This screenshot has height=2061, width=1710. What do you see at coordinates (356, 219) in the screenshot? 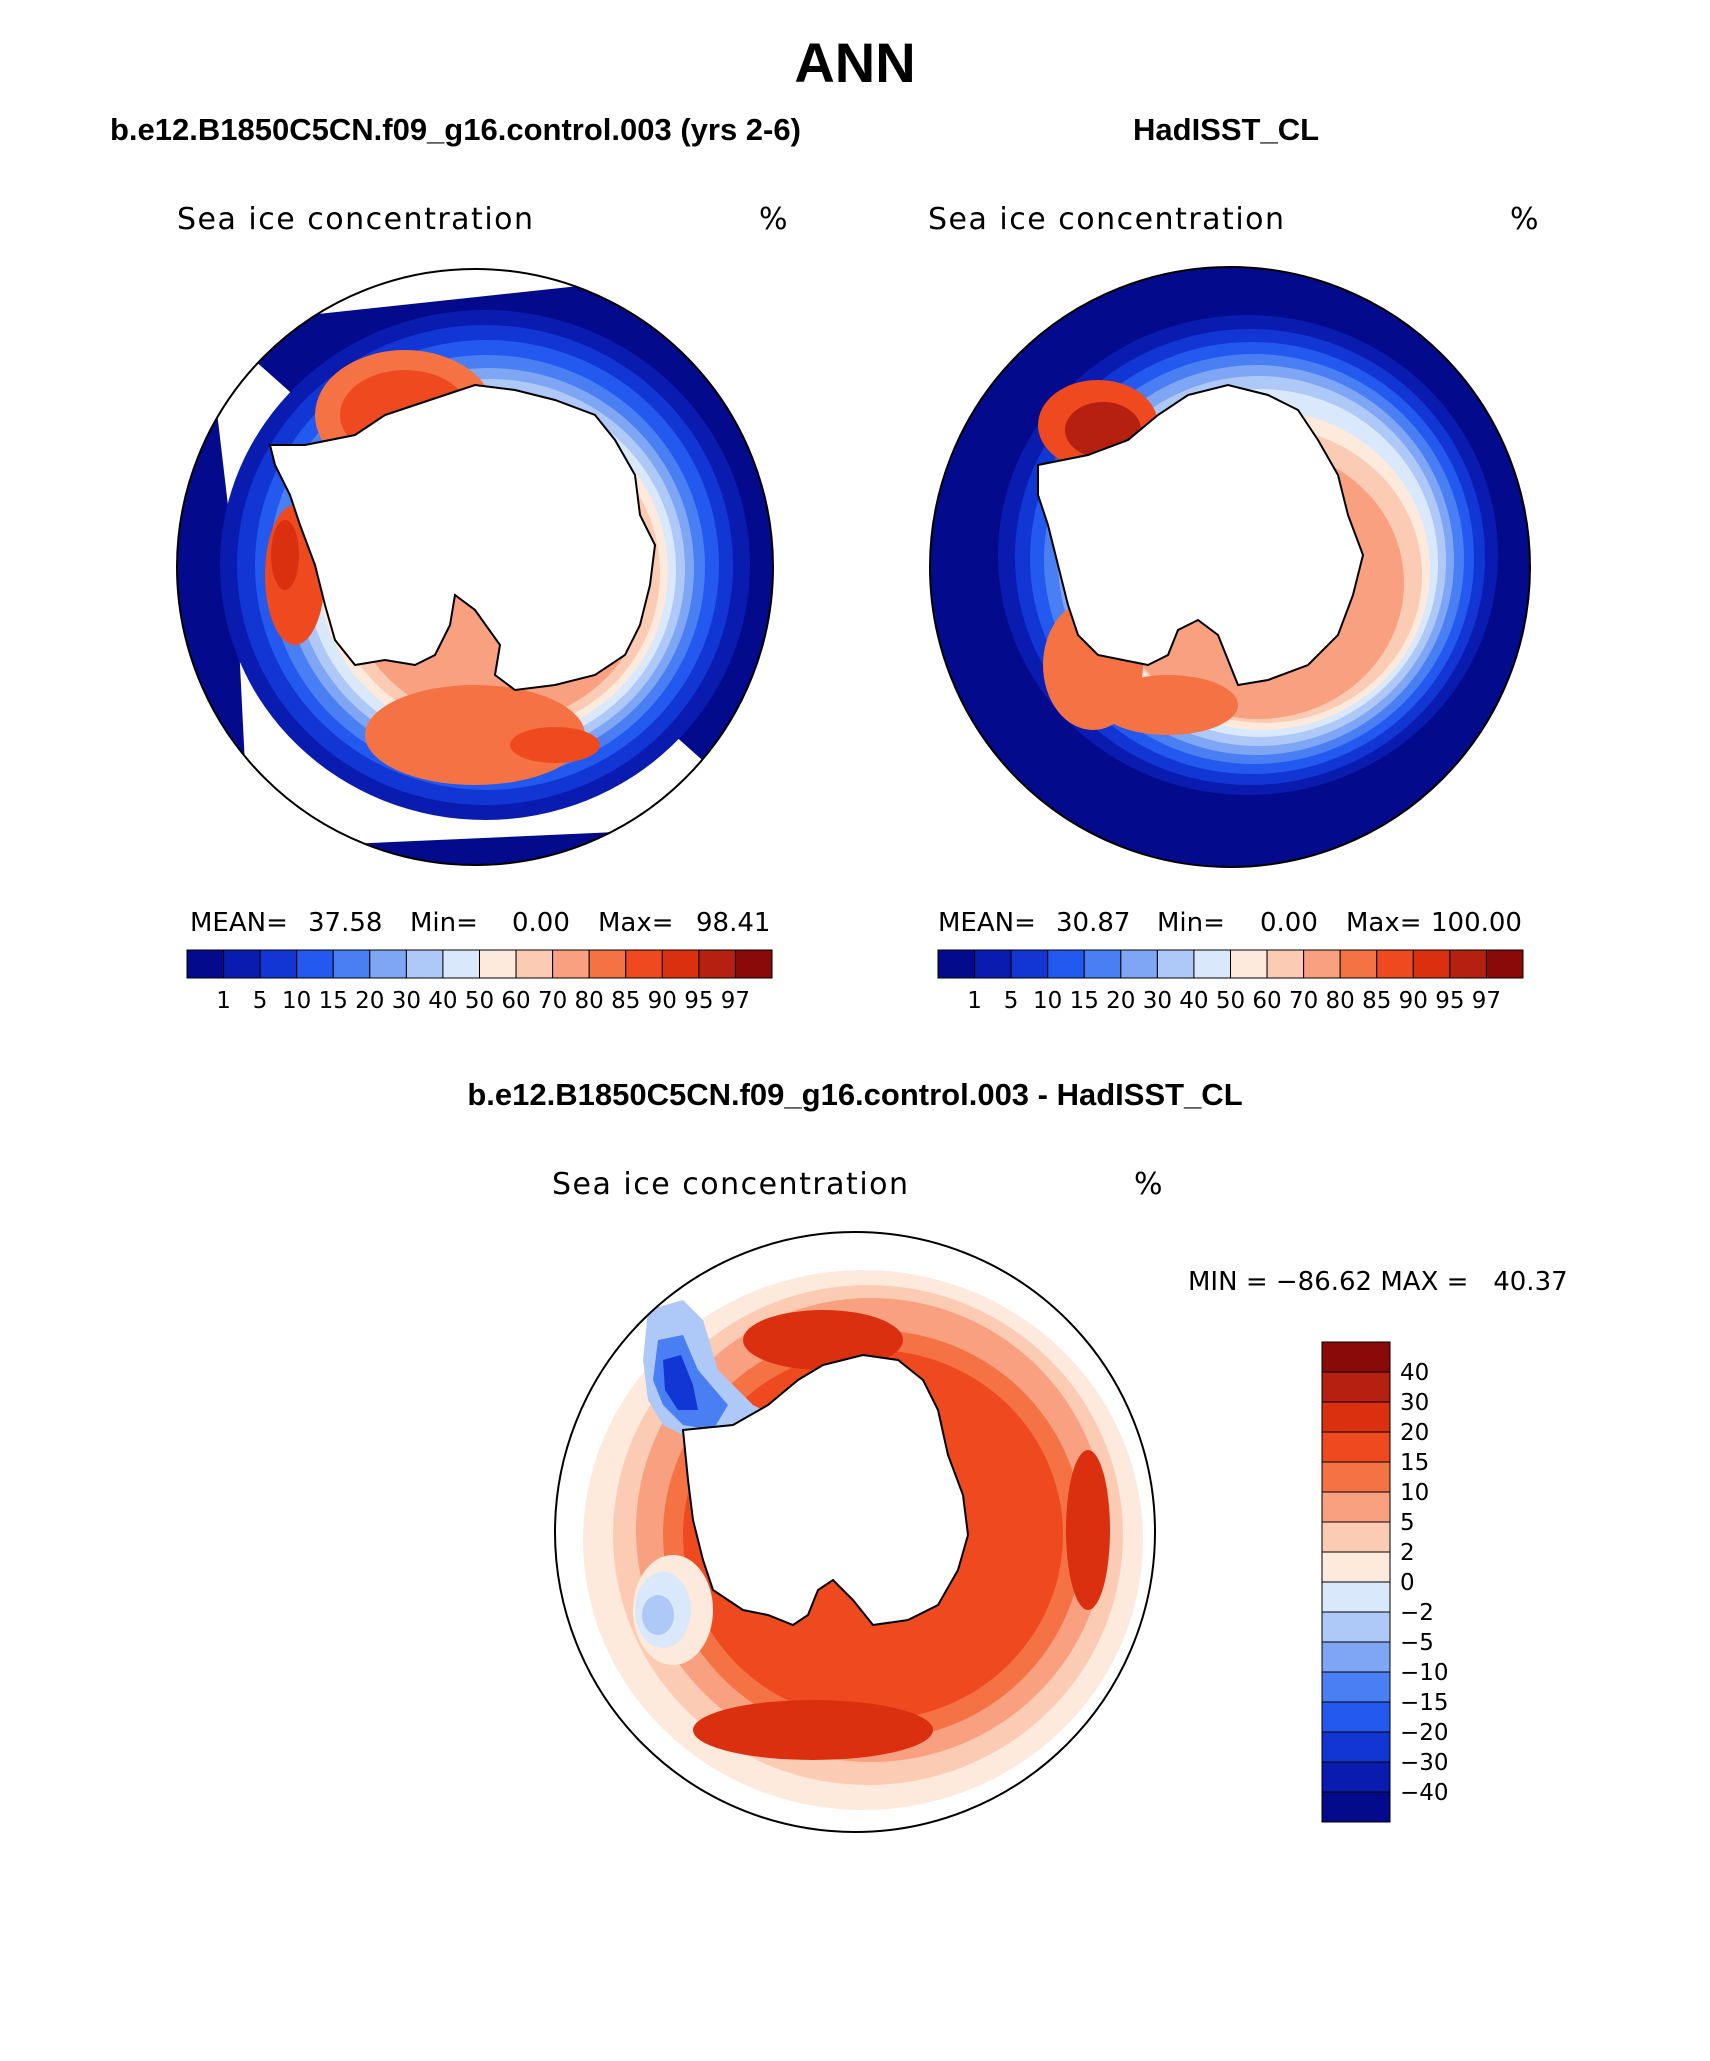
I see `model-variable-label: Sea ice concentration` at bounding box center [356, 219].